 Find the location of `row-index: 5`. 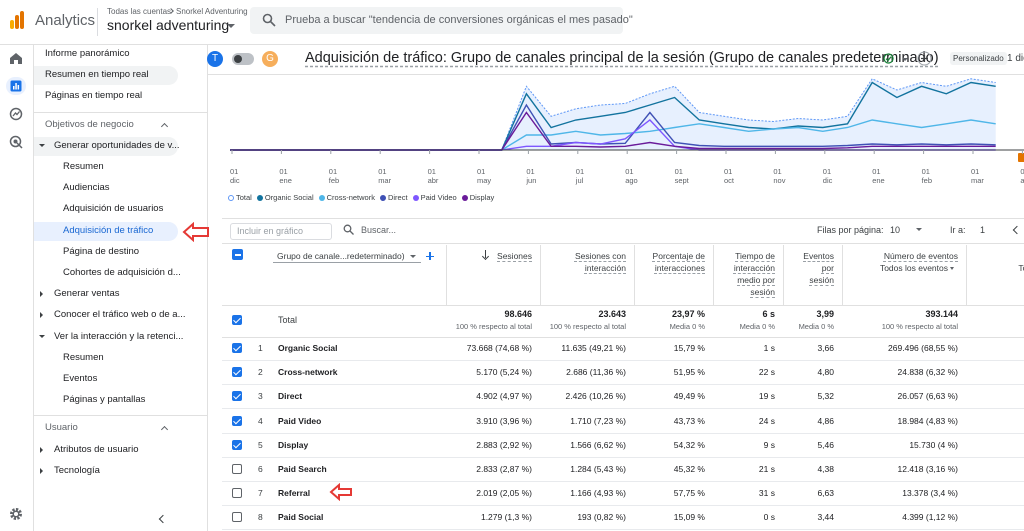

row-index: 5 is located at coordinates (260, 444).